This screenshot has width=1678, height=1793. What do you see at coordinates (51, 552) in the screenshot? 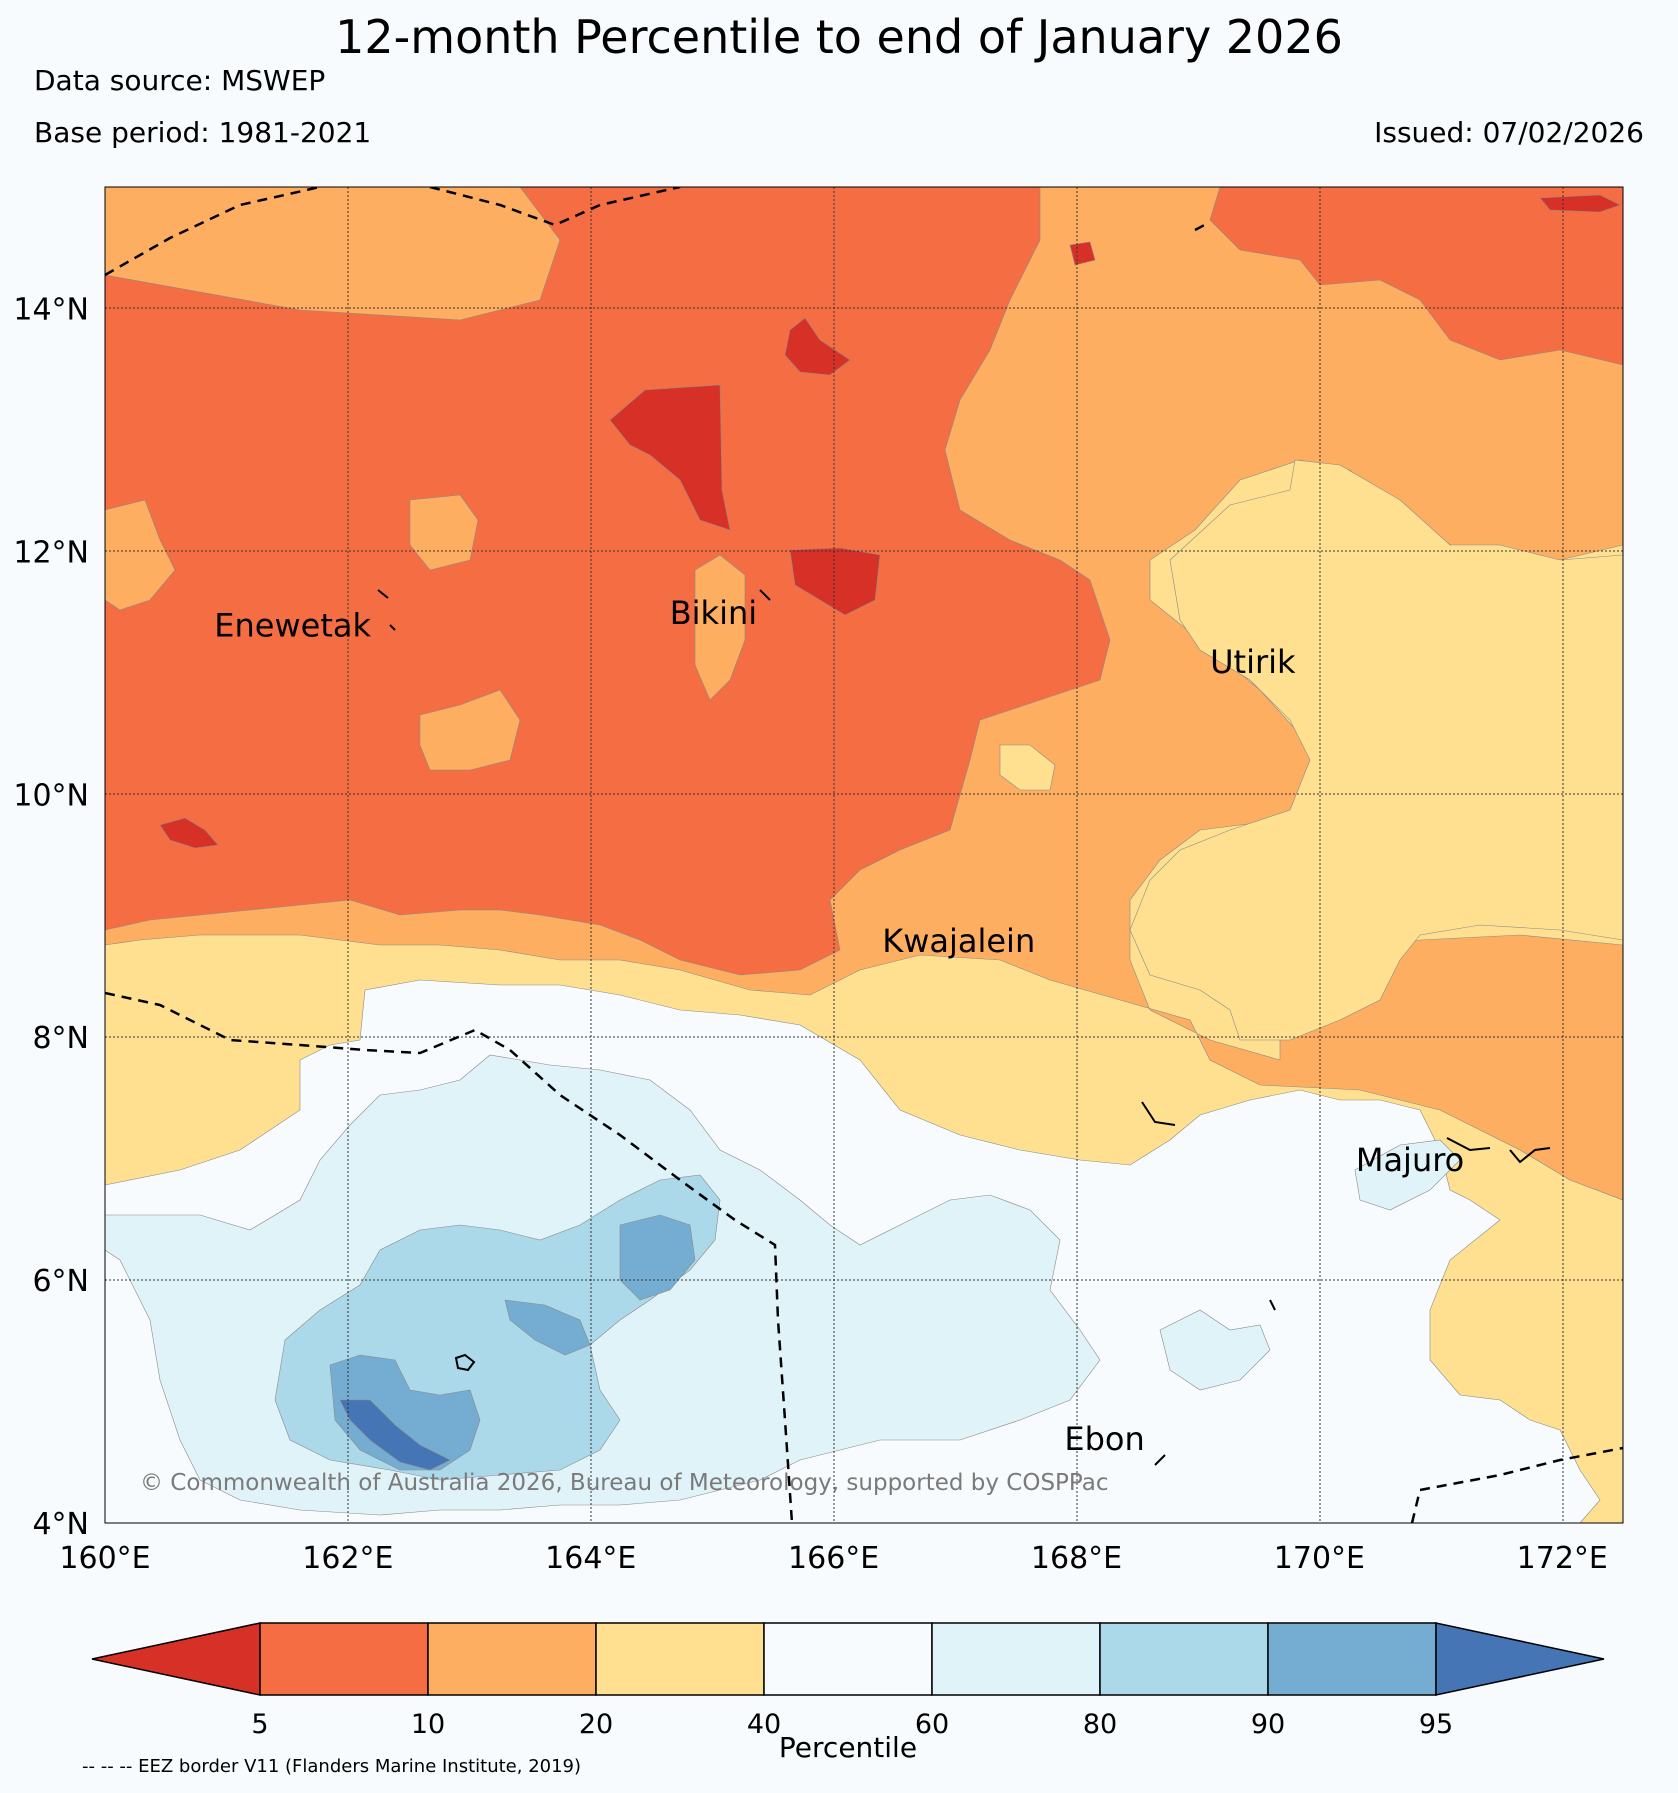
I see `lat-tick-label: 12°N` at bounding box center [51, 552].